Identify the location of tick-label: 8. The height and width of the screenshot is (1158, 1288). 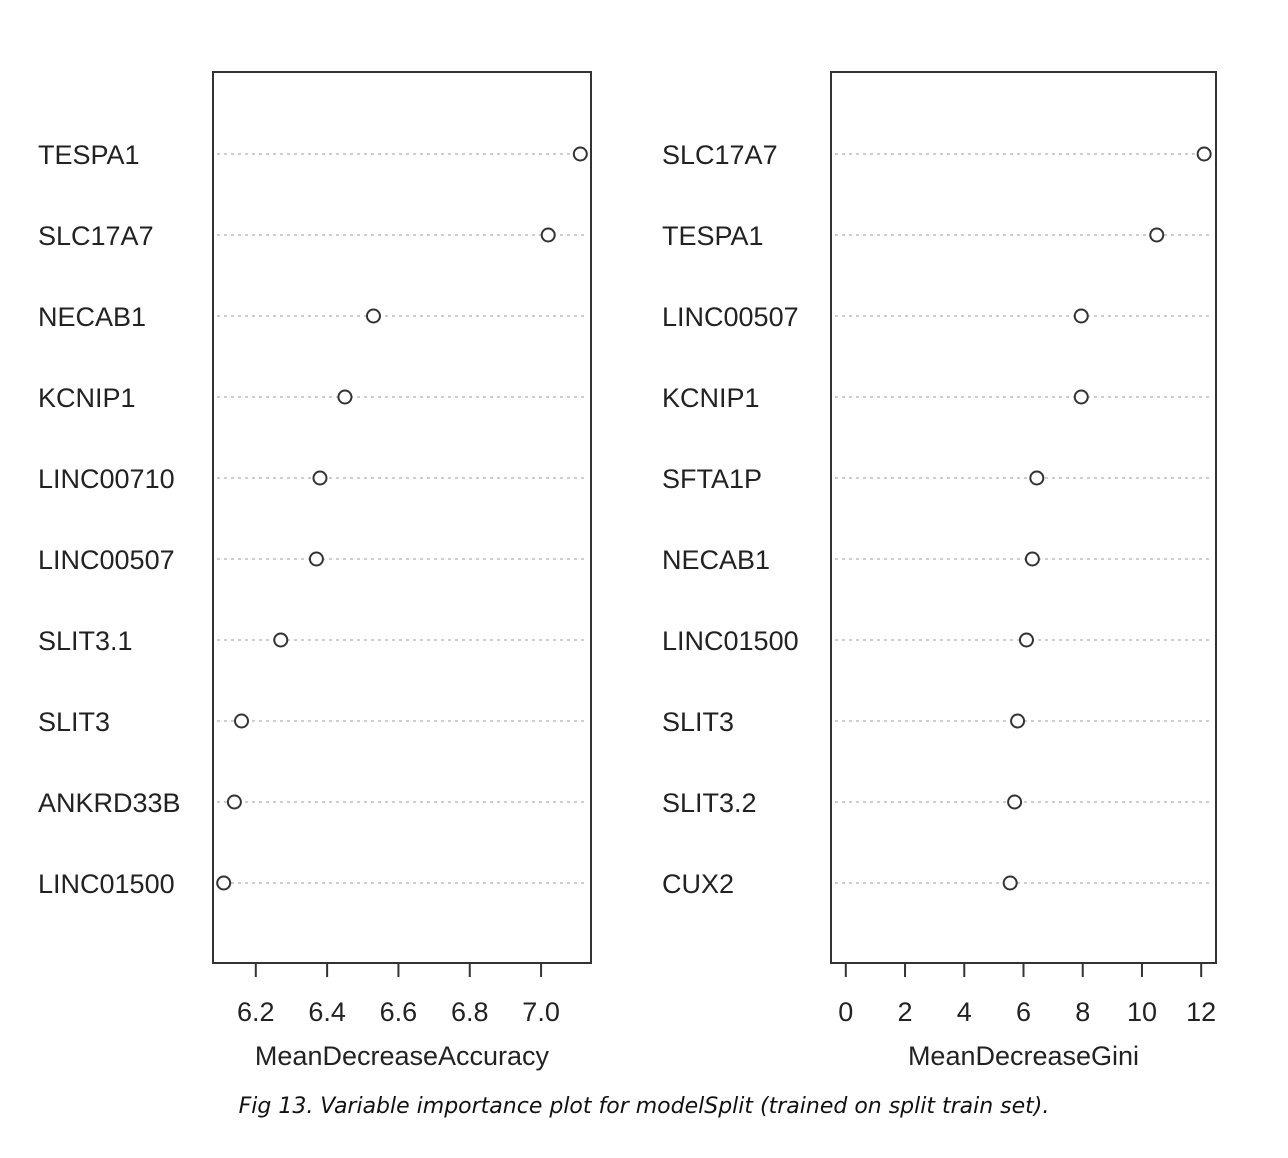
(1082, 1012).